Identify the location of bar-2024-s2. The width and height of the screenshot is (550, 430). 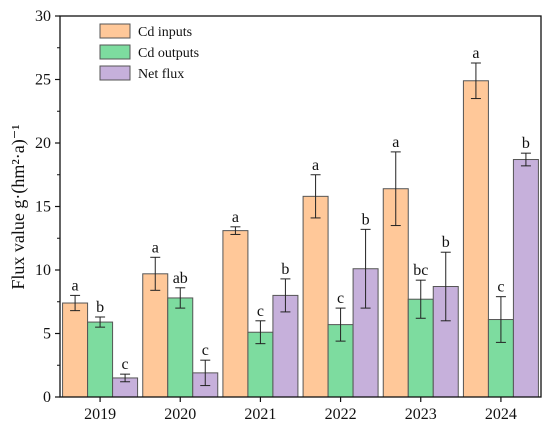
(525, 278).